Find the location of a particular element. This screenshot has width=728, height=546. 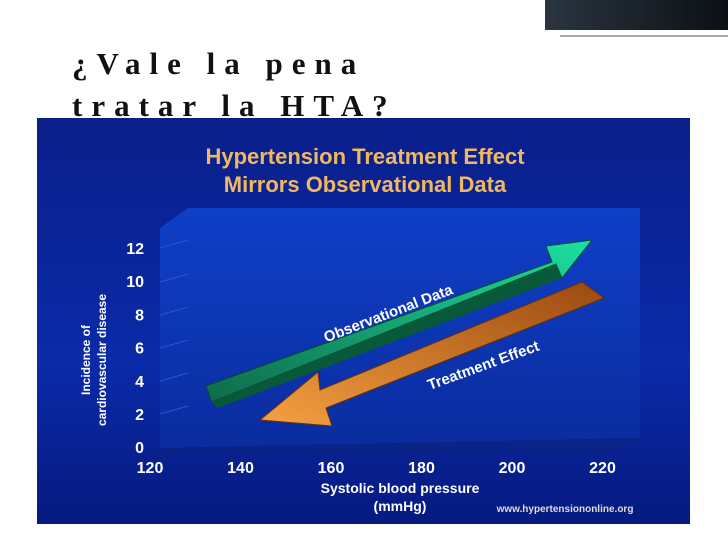

header-bar is located at coordinates (636, 15).